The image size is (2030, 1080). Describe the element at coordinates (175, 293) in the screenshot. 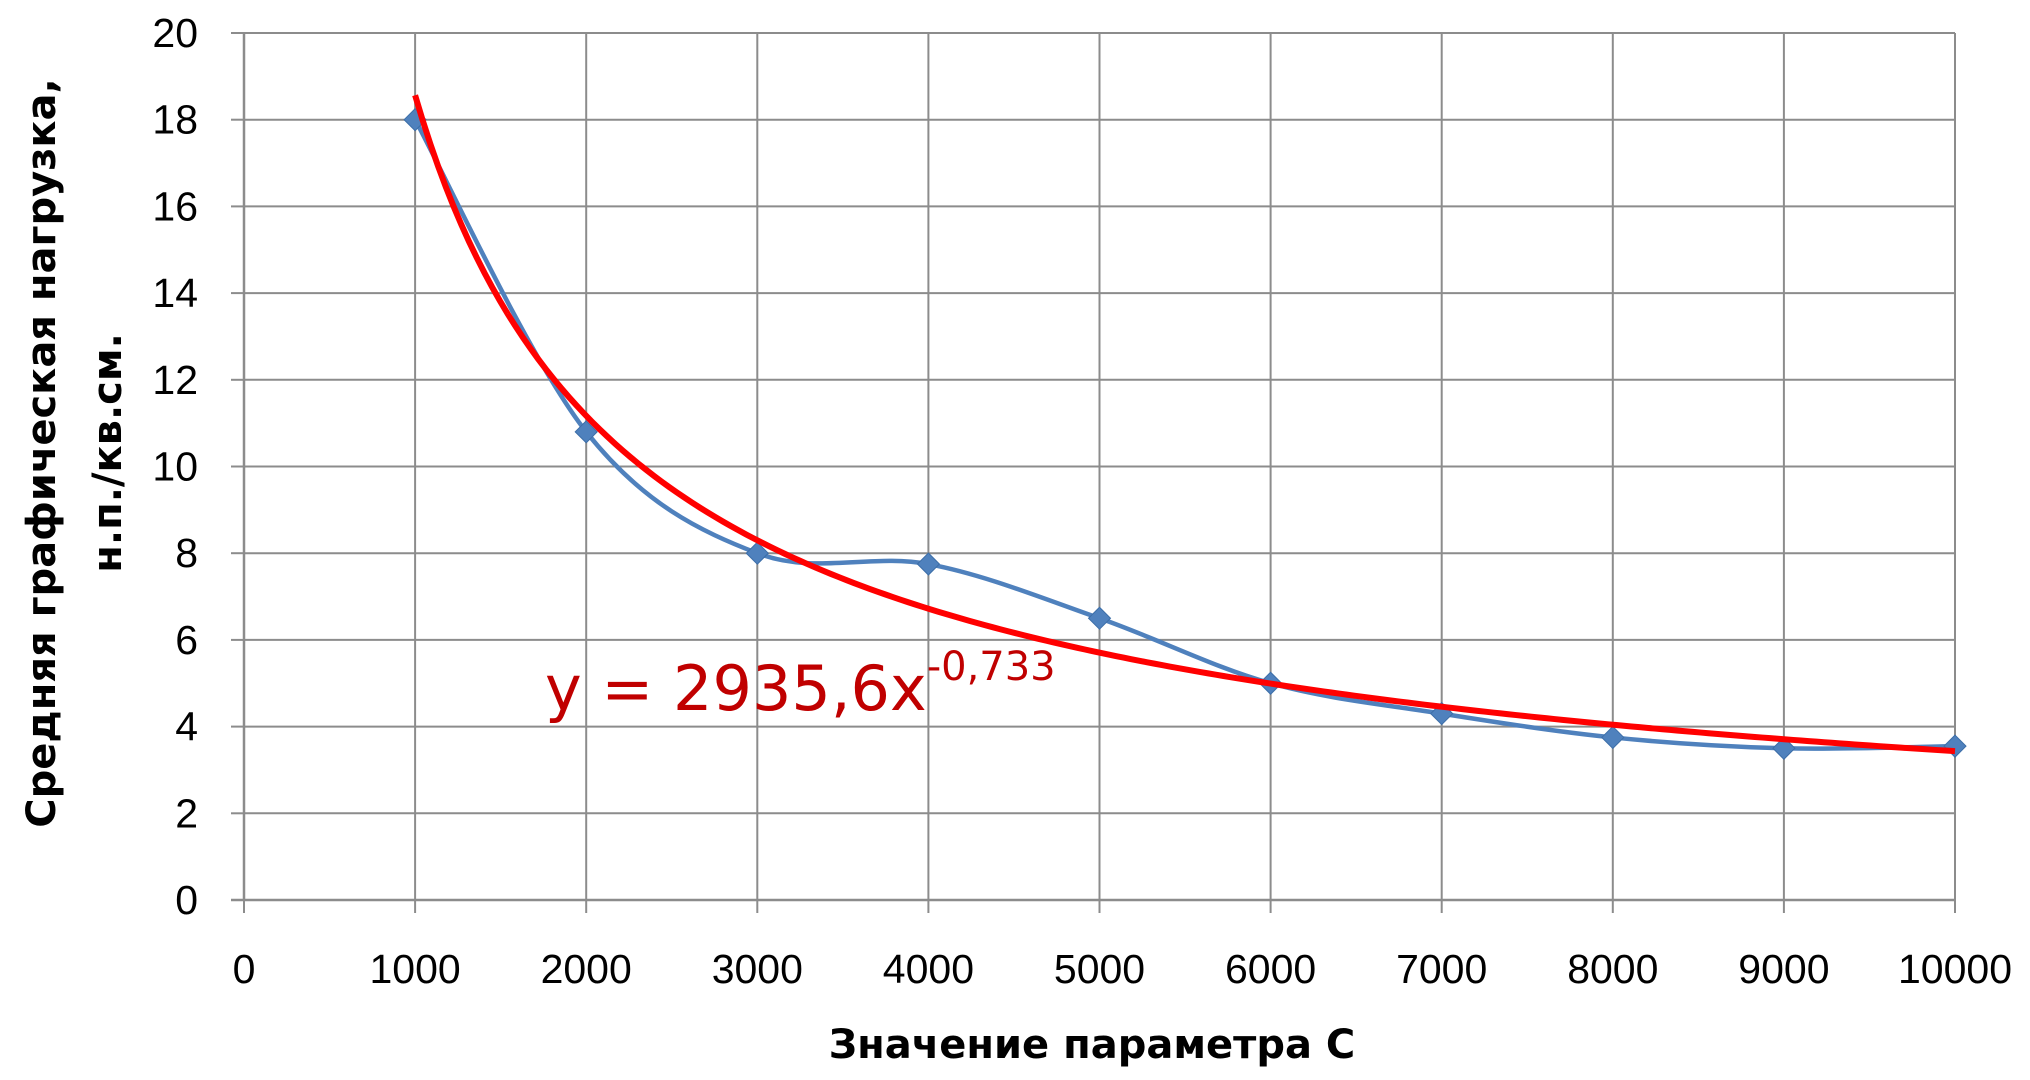

I see `y-tick-label: 14` at that location.